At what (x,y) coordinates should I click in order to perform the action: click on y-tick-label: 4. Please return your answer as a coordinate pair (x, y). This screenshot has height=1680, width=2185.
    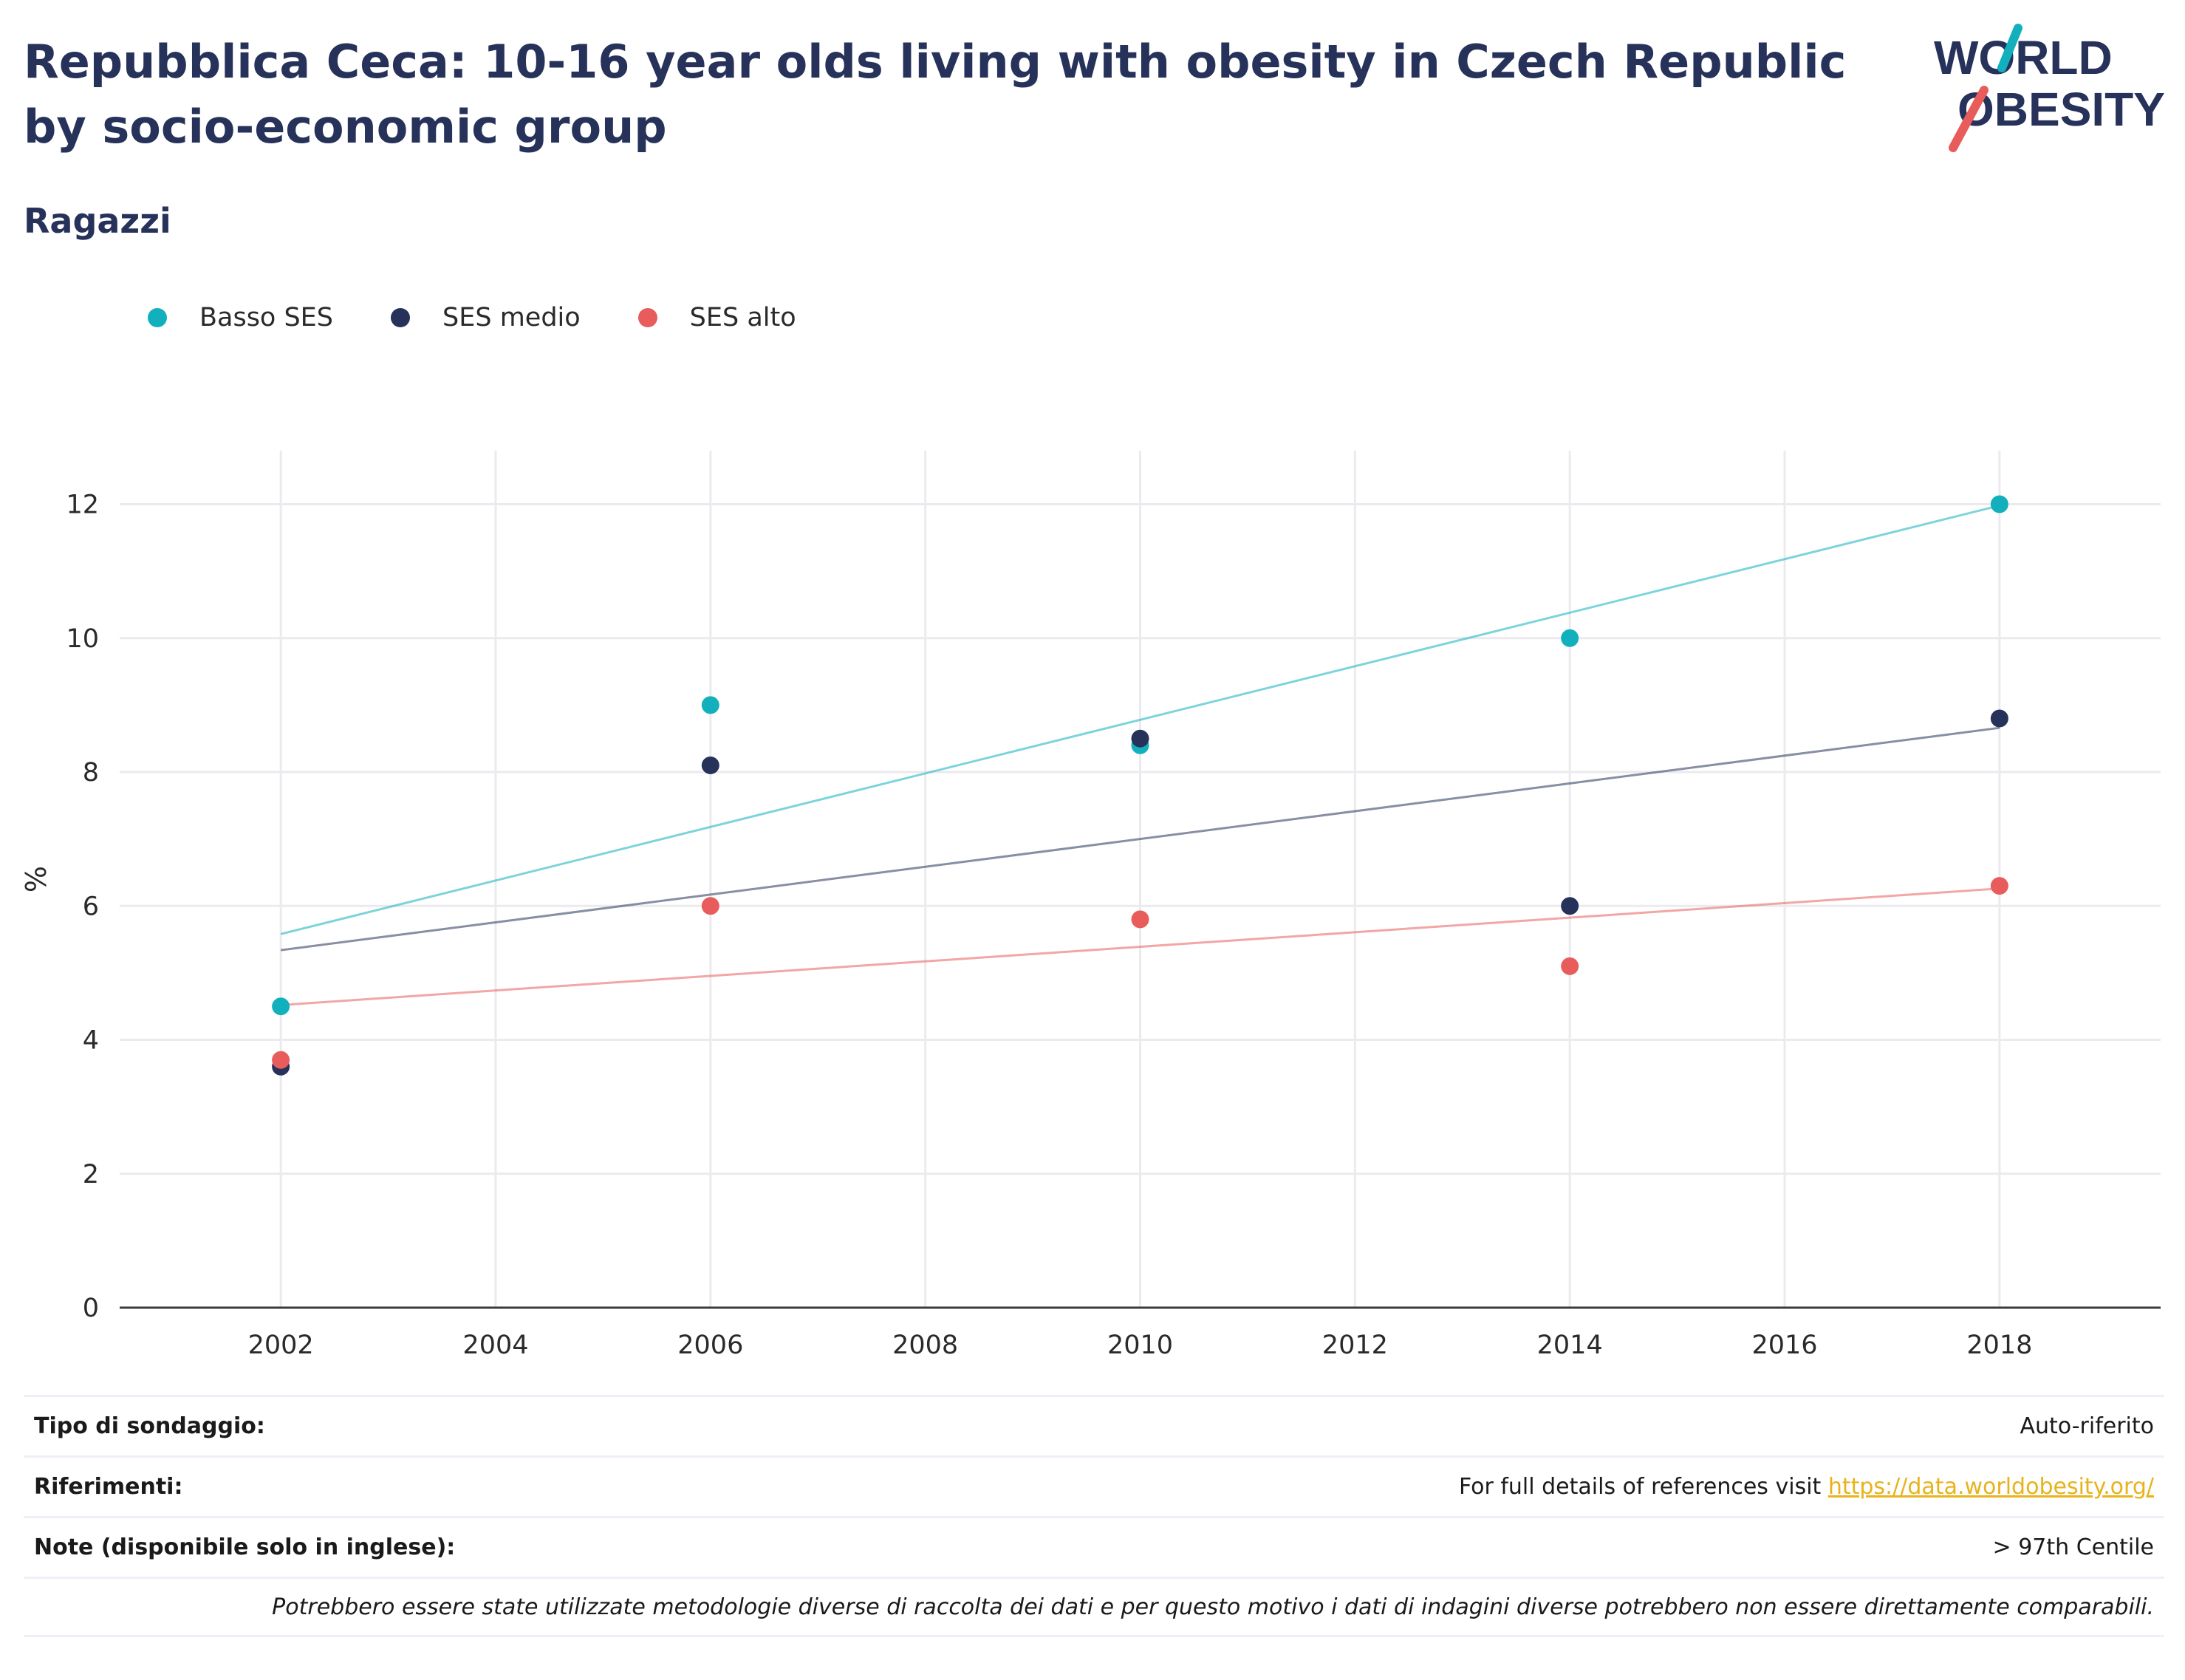
    Looking at the image, I should click on (91, 1041).